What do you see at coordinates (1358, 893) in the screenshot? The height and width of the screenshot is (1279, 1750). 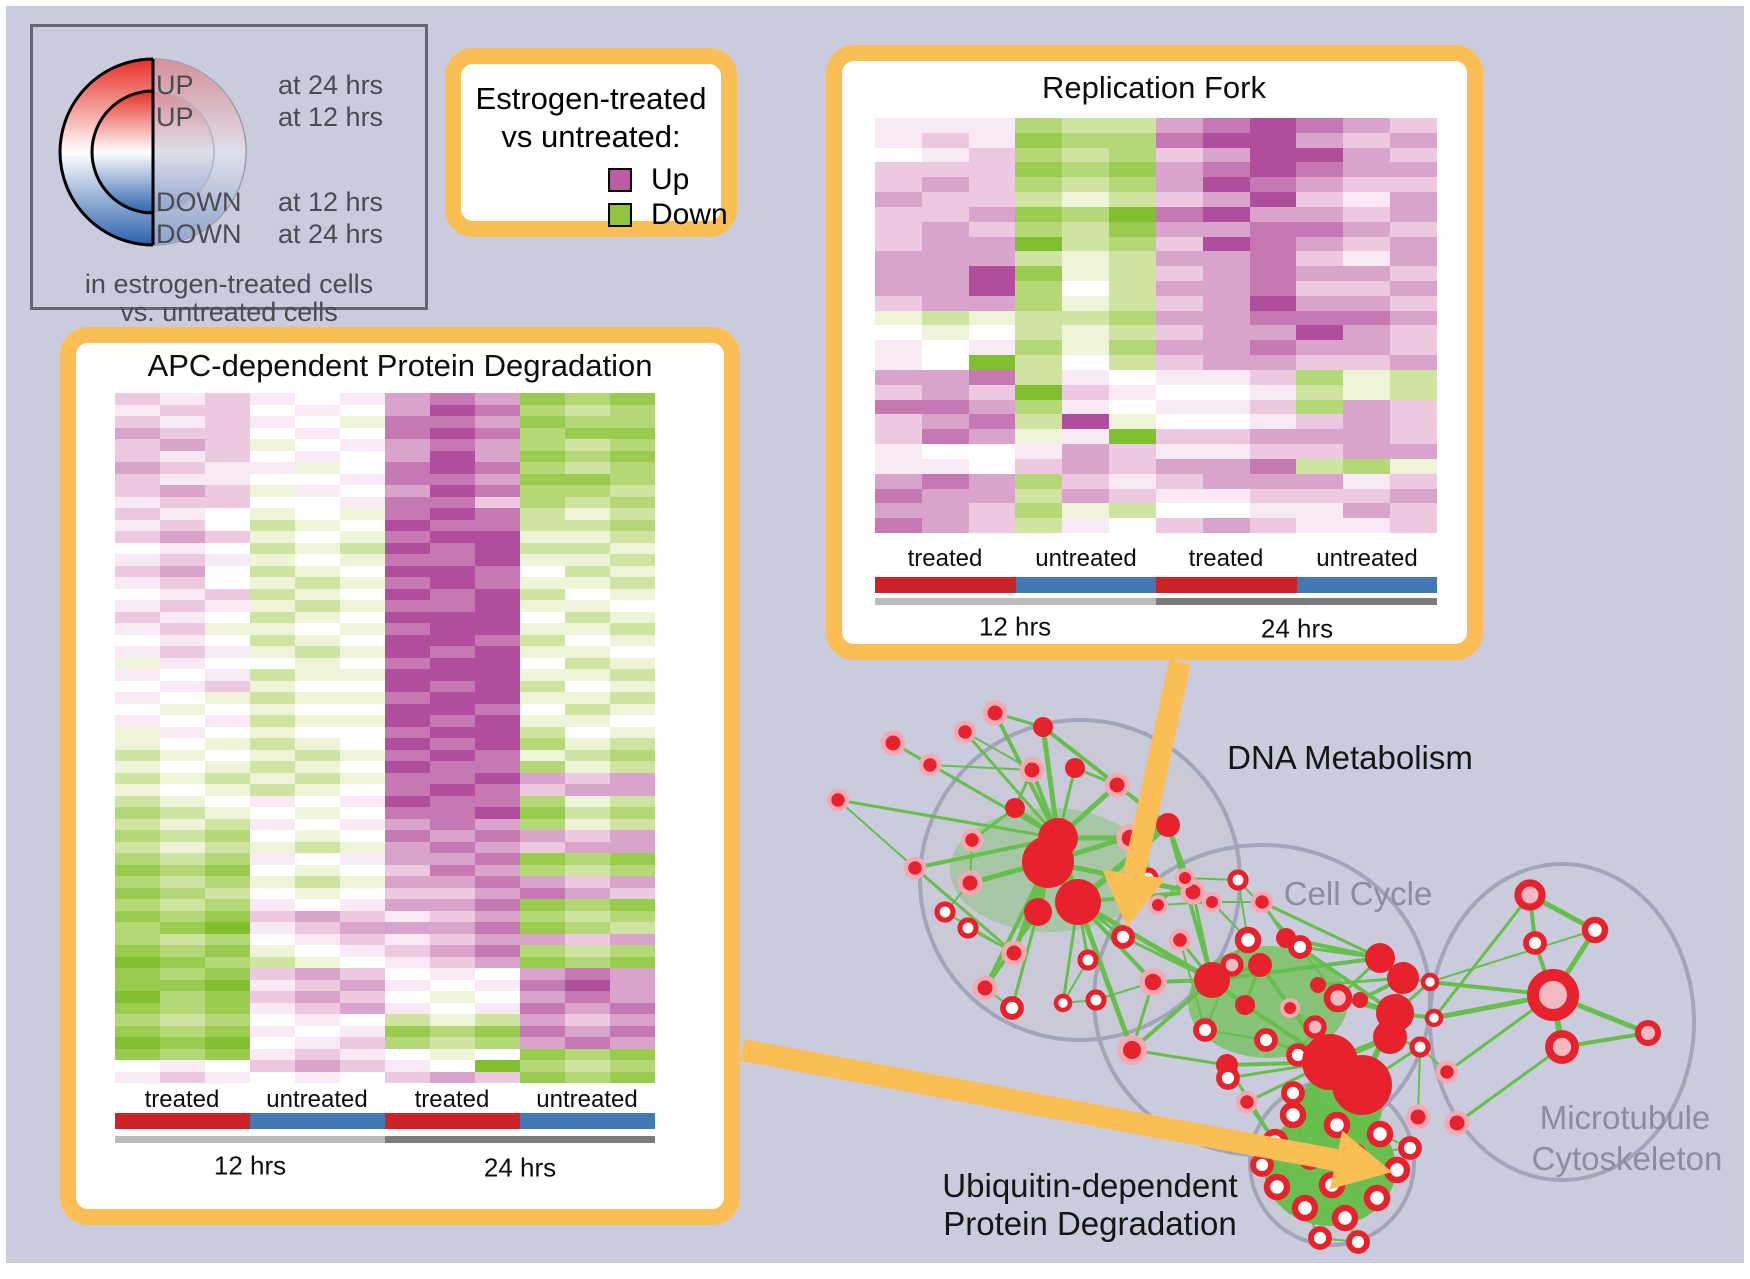 I see `cluster-label: Cell Cycle` at bounding box center [1358, 893].